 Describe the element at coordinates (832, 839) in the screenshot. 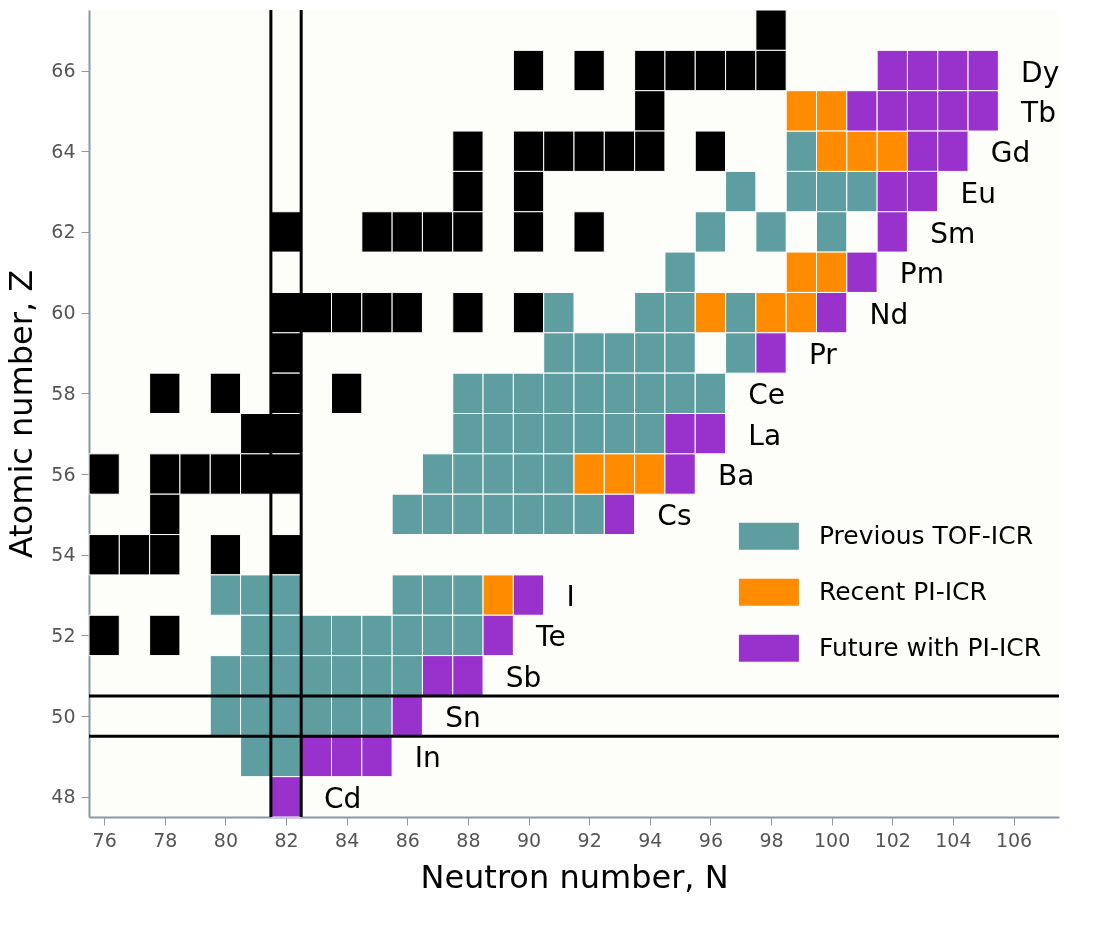

I see `x-tick-label: 100` at that location.